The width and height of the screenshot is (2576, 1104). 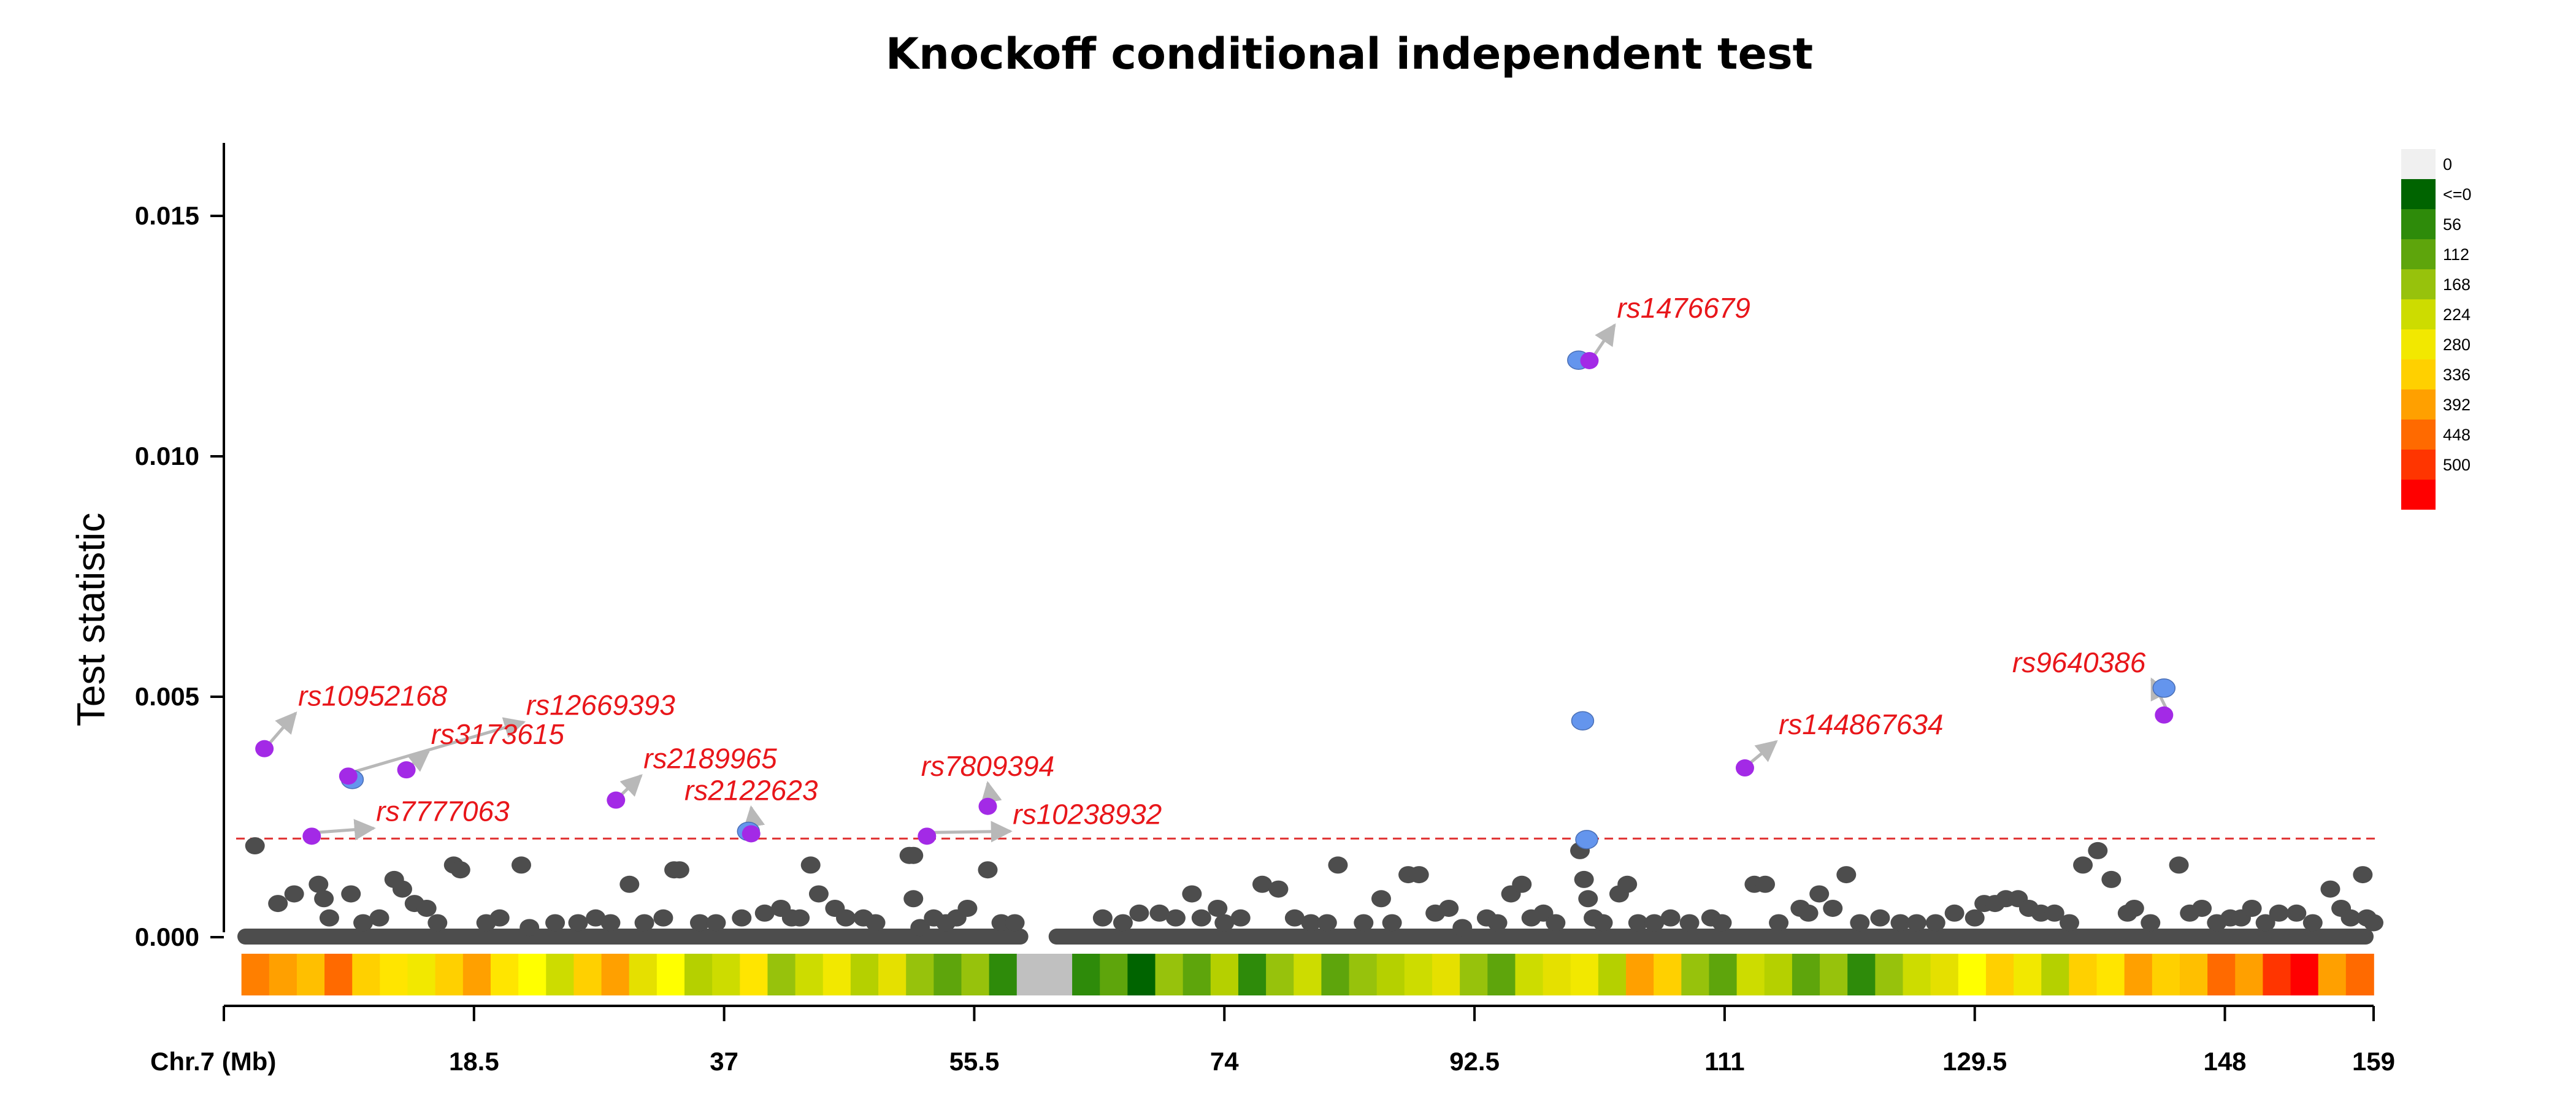 I want to click on legend-label: <=0, so click(x=2457, y=194).